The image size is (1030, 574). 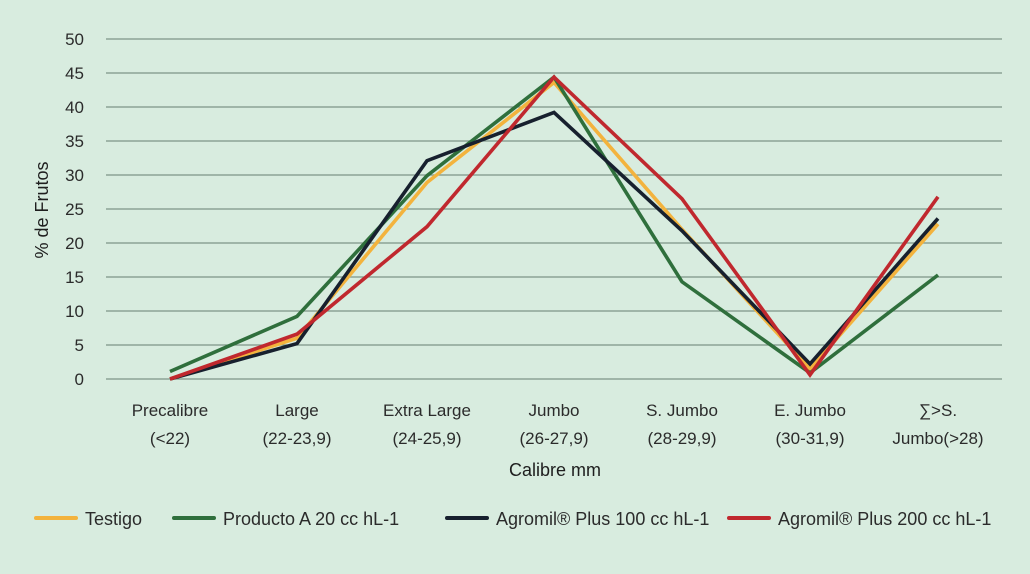 I want to click on x-tick-label: Jumbo, so click(x=553, y=410).